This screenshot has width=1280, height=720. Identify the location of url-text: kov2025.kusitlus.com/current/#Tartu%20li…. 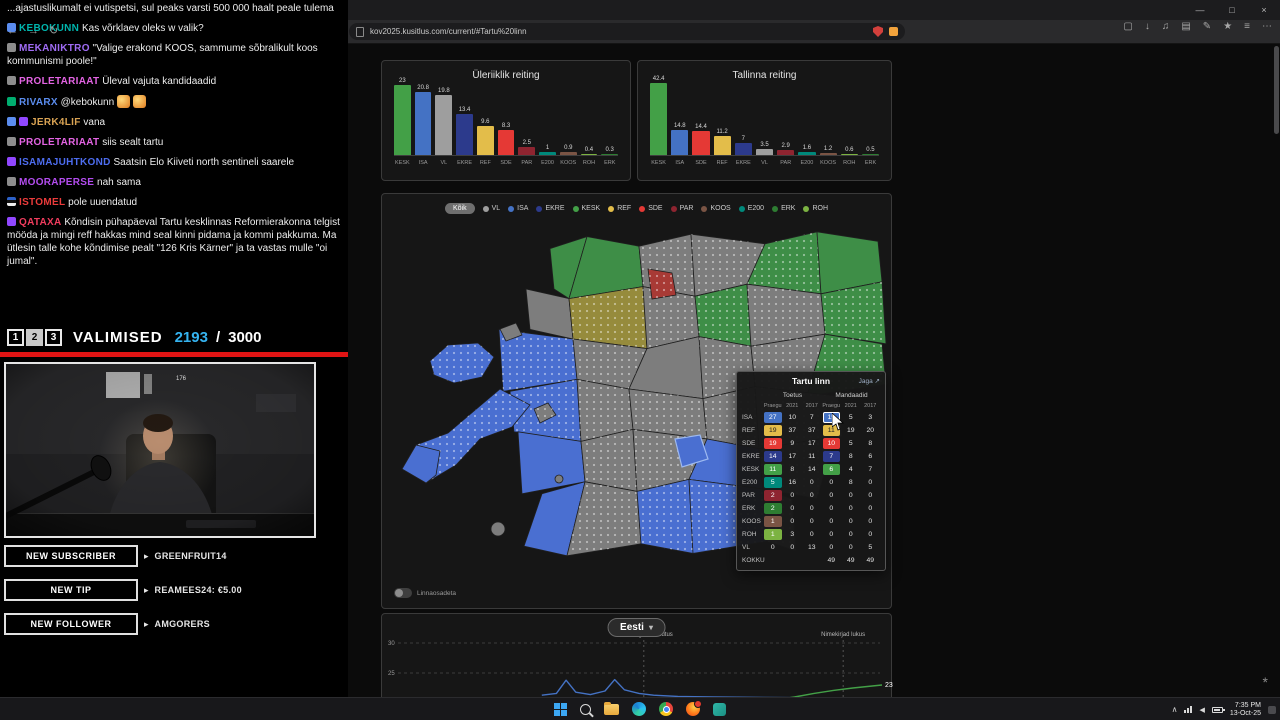
(448, 31).